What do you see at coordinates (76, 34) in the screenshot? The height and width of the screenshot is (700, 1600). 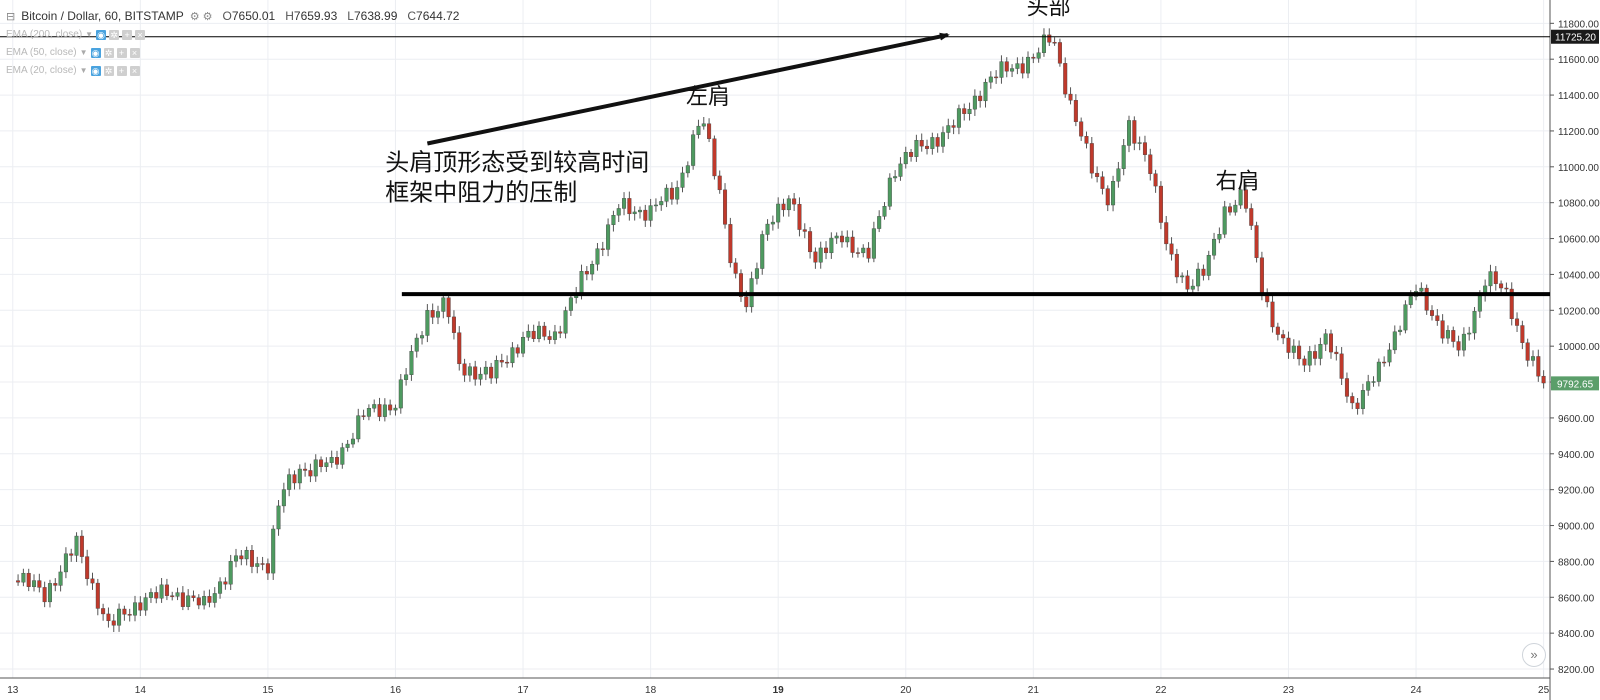 I see `indicator-ema-200: EMA (200, close) ▼ ◉ ✲ + ×` at bounding box center [76, 34].